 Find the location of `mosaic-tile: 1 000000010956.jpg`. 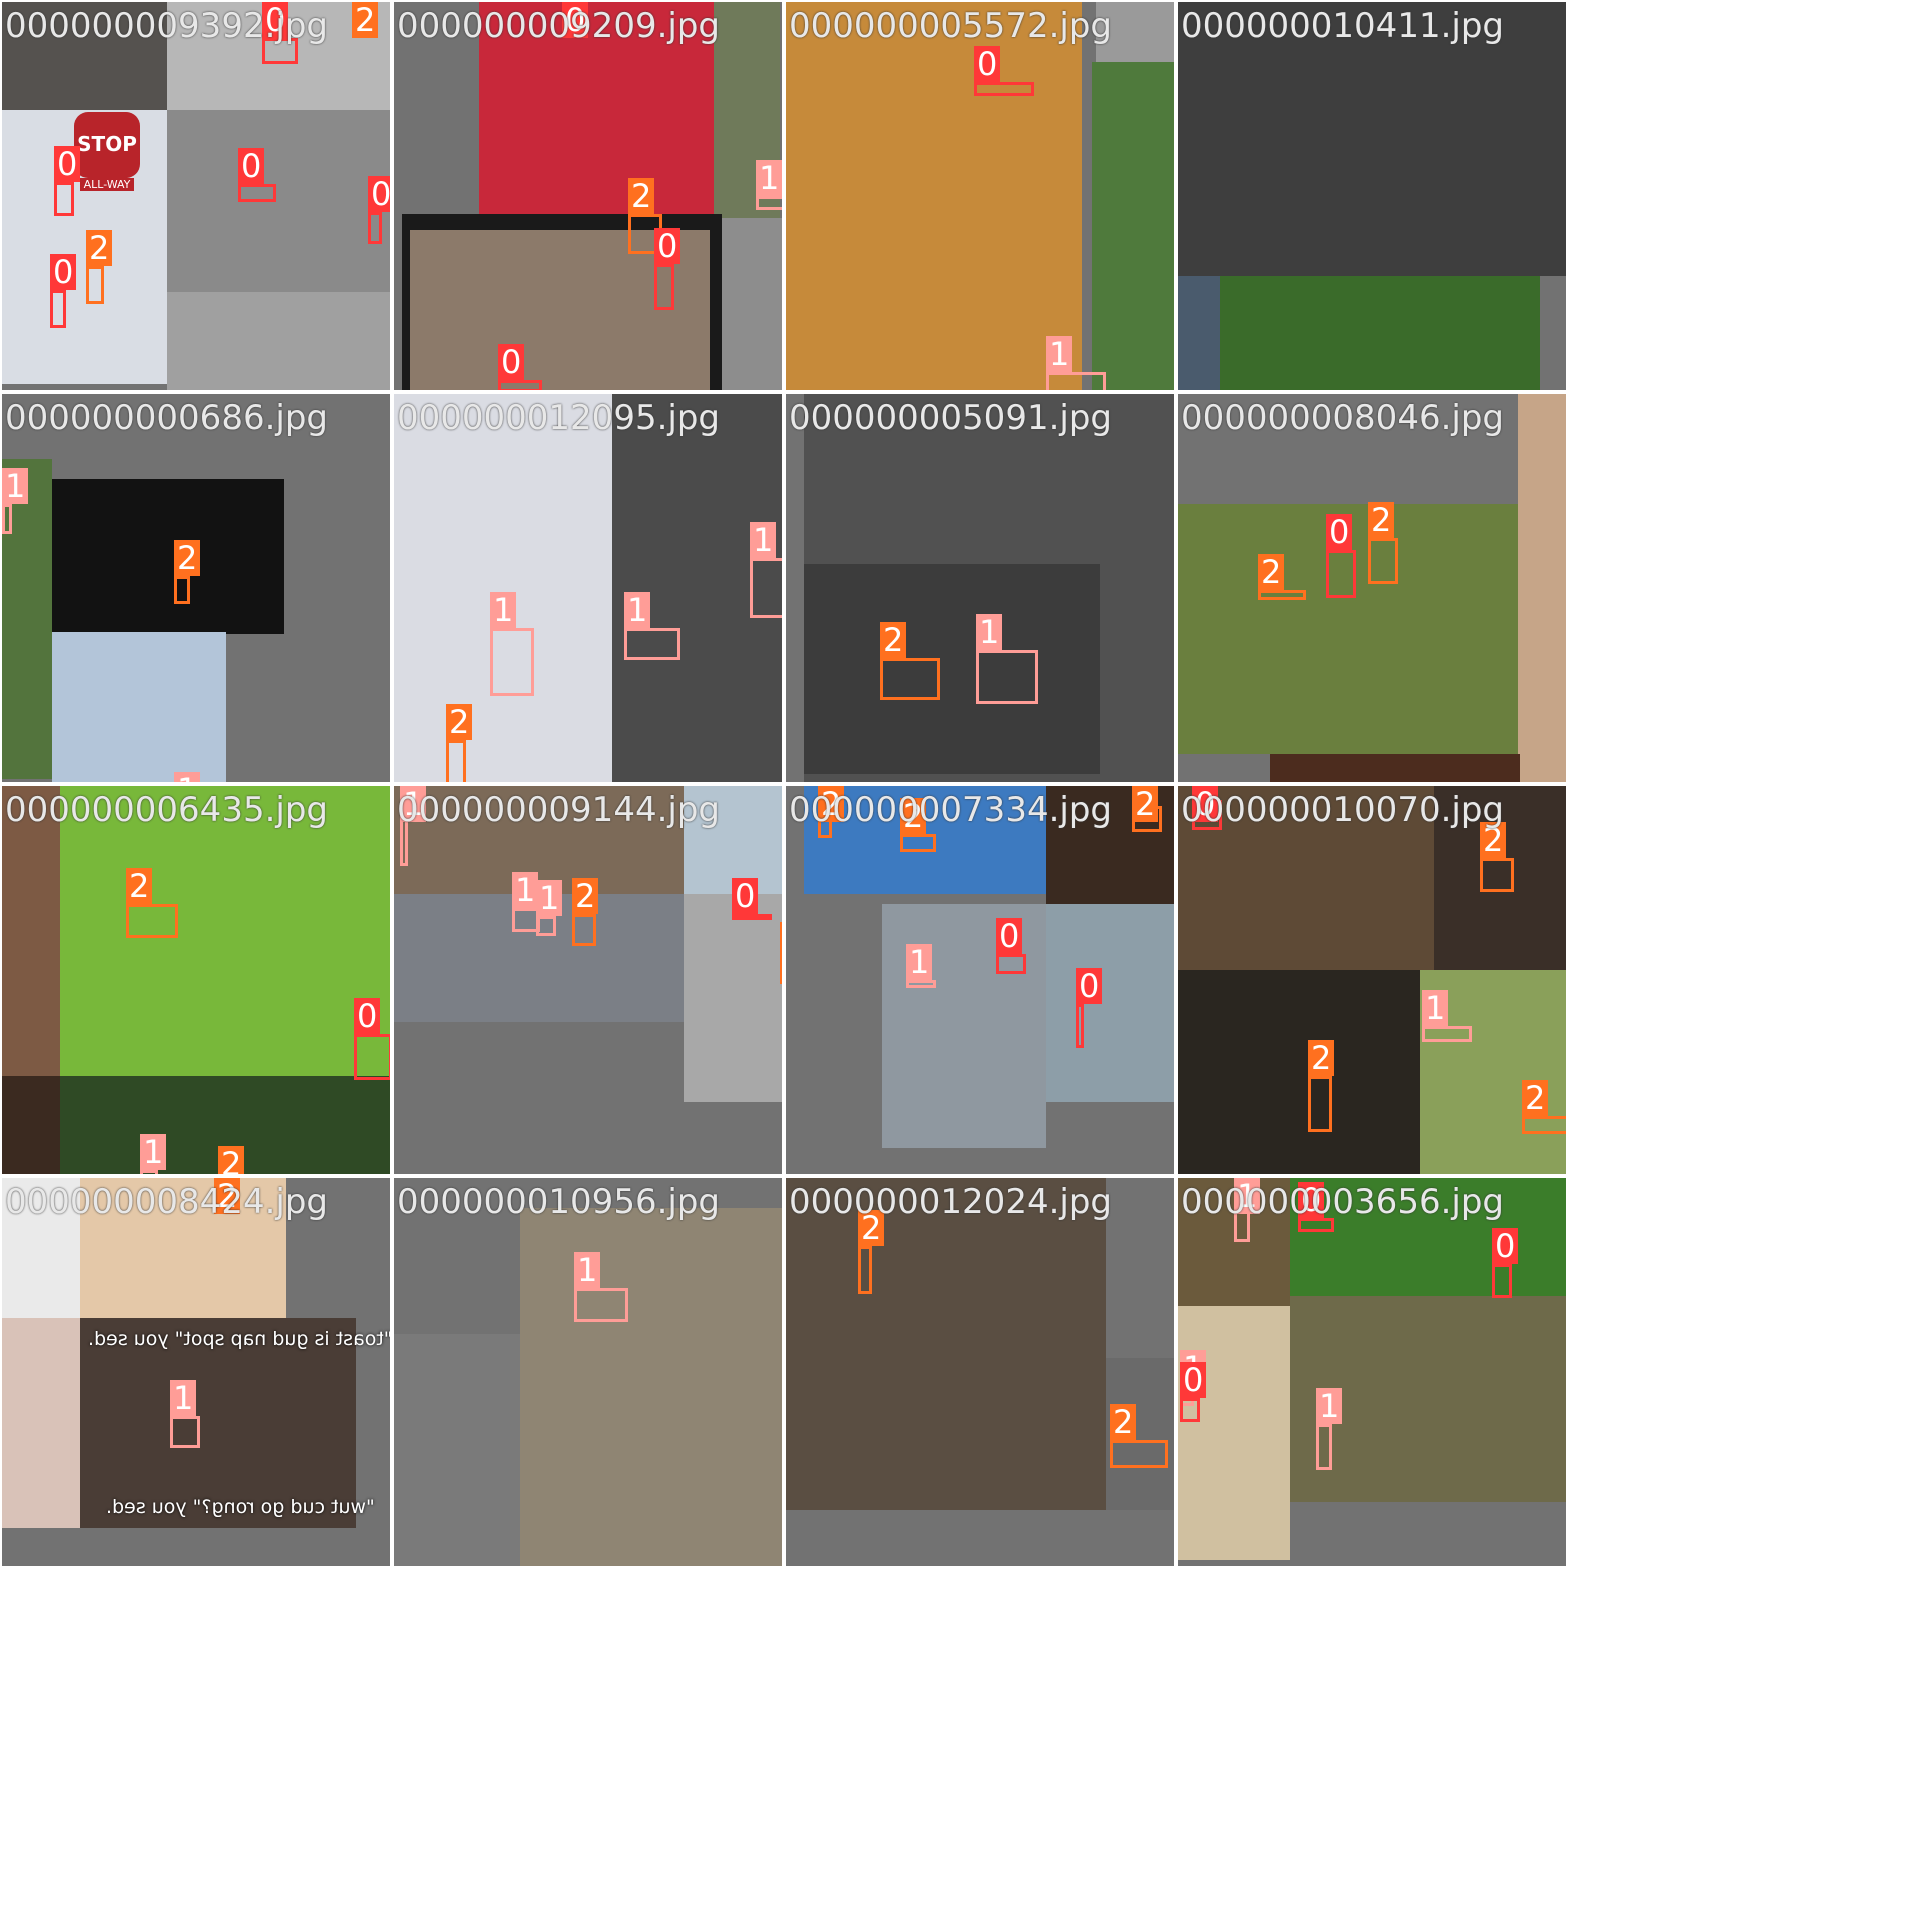

mosaic-tile: 1 000000010956.jpg is located at coordinates (588, 1372).